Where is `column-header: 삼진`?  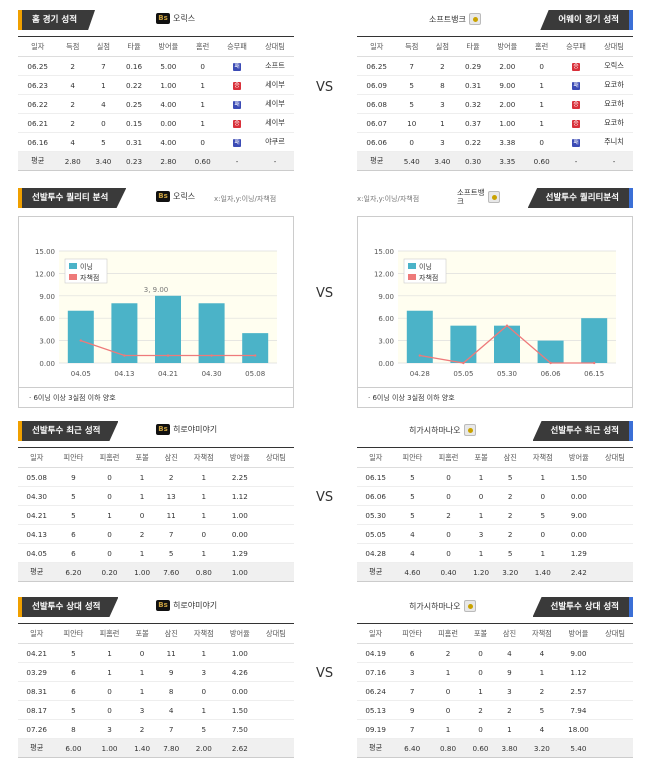 column-header: 삼진 is located at coordinates (510, 457).